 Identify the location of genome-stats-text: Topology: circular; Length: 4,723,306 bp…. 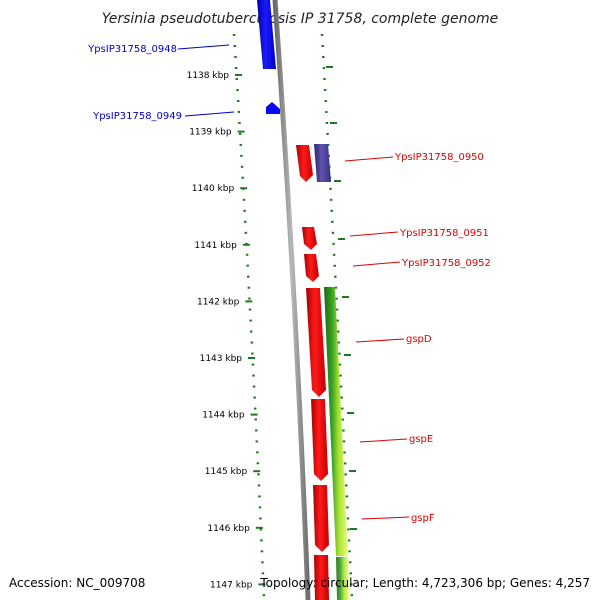
(424, 583).